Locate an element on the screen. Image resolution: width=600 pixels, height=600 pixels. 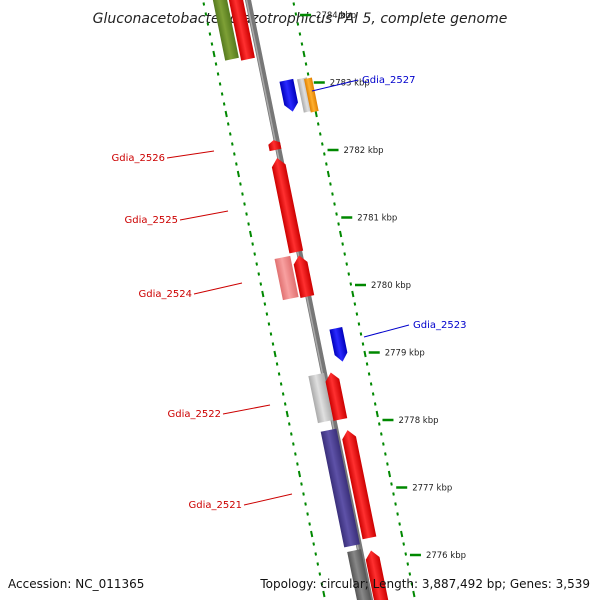
tick-label: 2783 kbp is located at coordinates (350, 84).